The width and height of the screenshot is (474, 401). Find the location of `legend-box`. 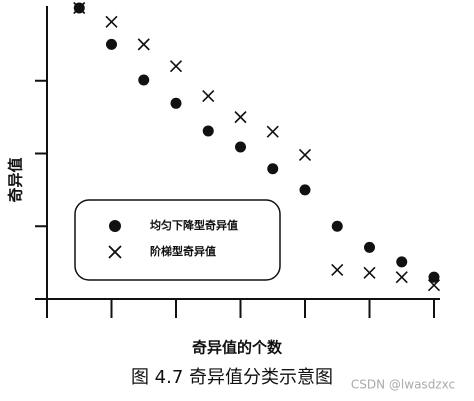

legend-box is located at coordinates (177, 240).